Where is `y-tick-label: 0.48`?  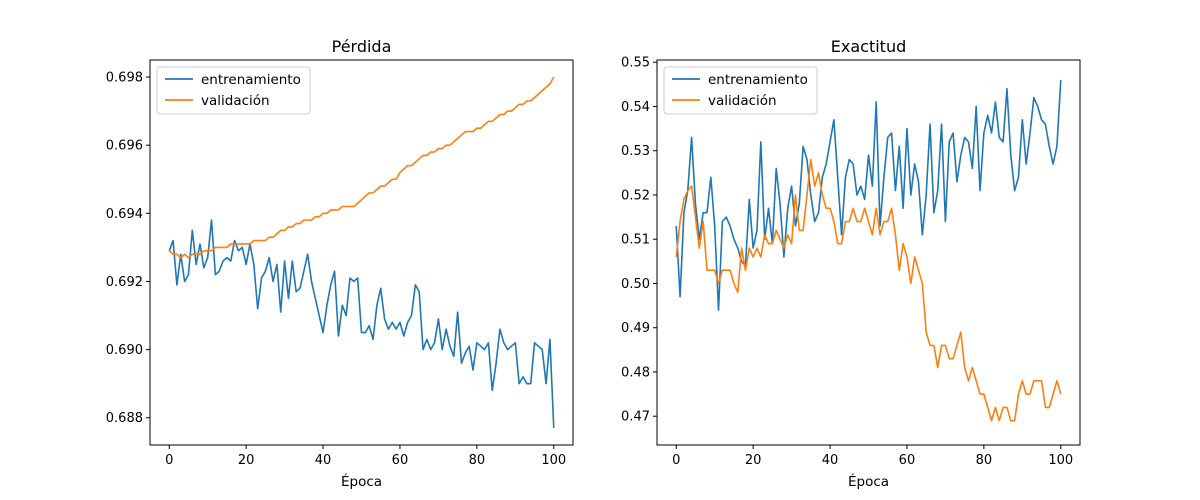 y-tick-label: 0.48 is located at coordinates (635, 372).